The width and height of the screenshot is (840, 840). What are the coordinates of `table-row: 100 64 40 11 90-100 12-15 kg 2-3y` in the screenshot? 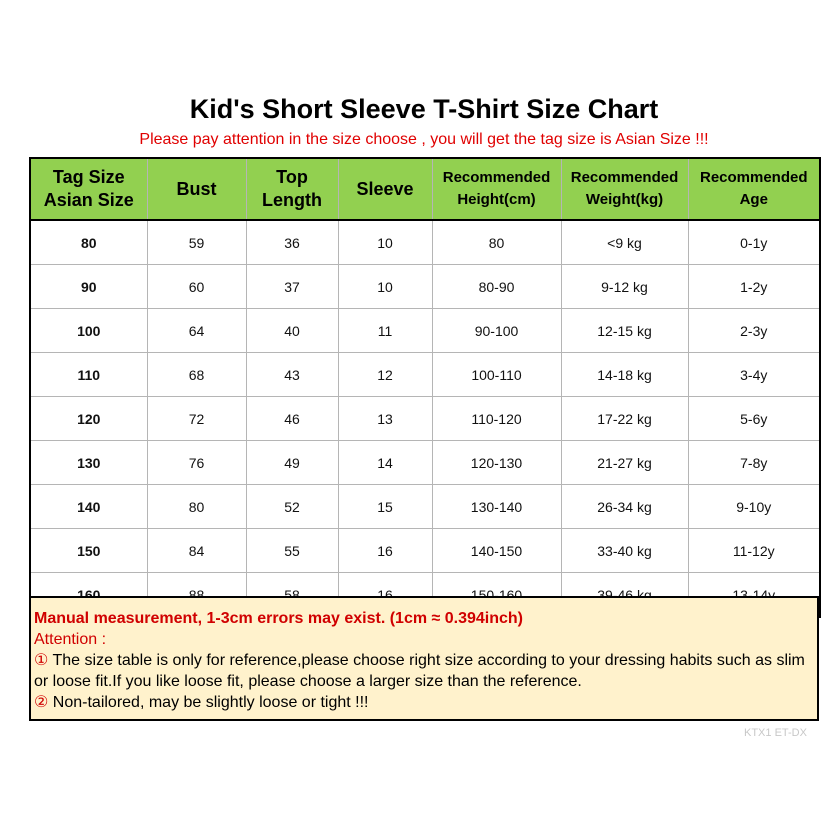 It's located at (425, 330).